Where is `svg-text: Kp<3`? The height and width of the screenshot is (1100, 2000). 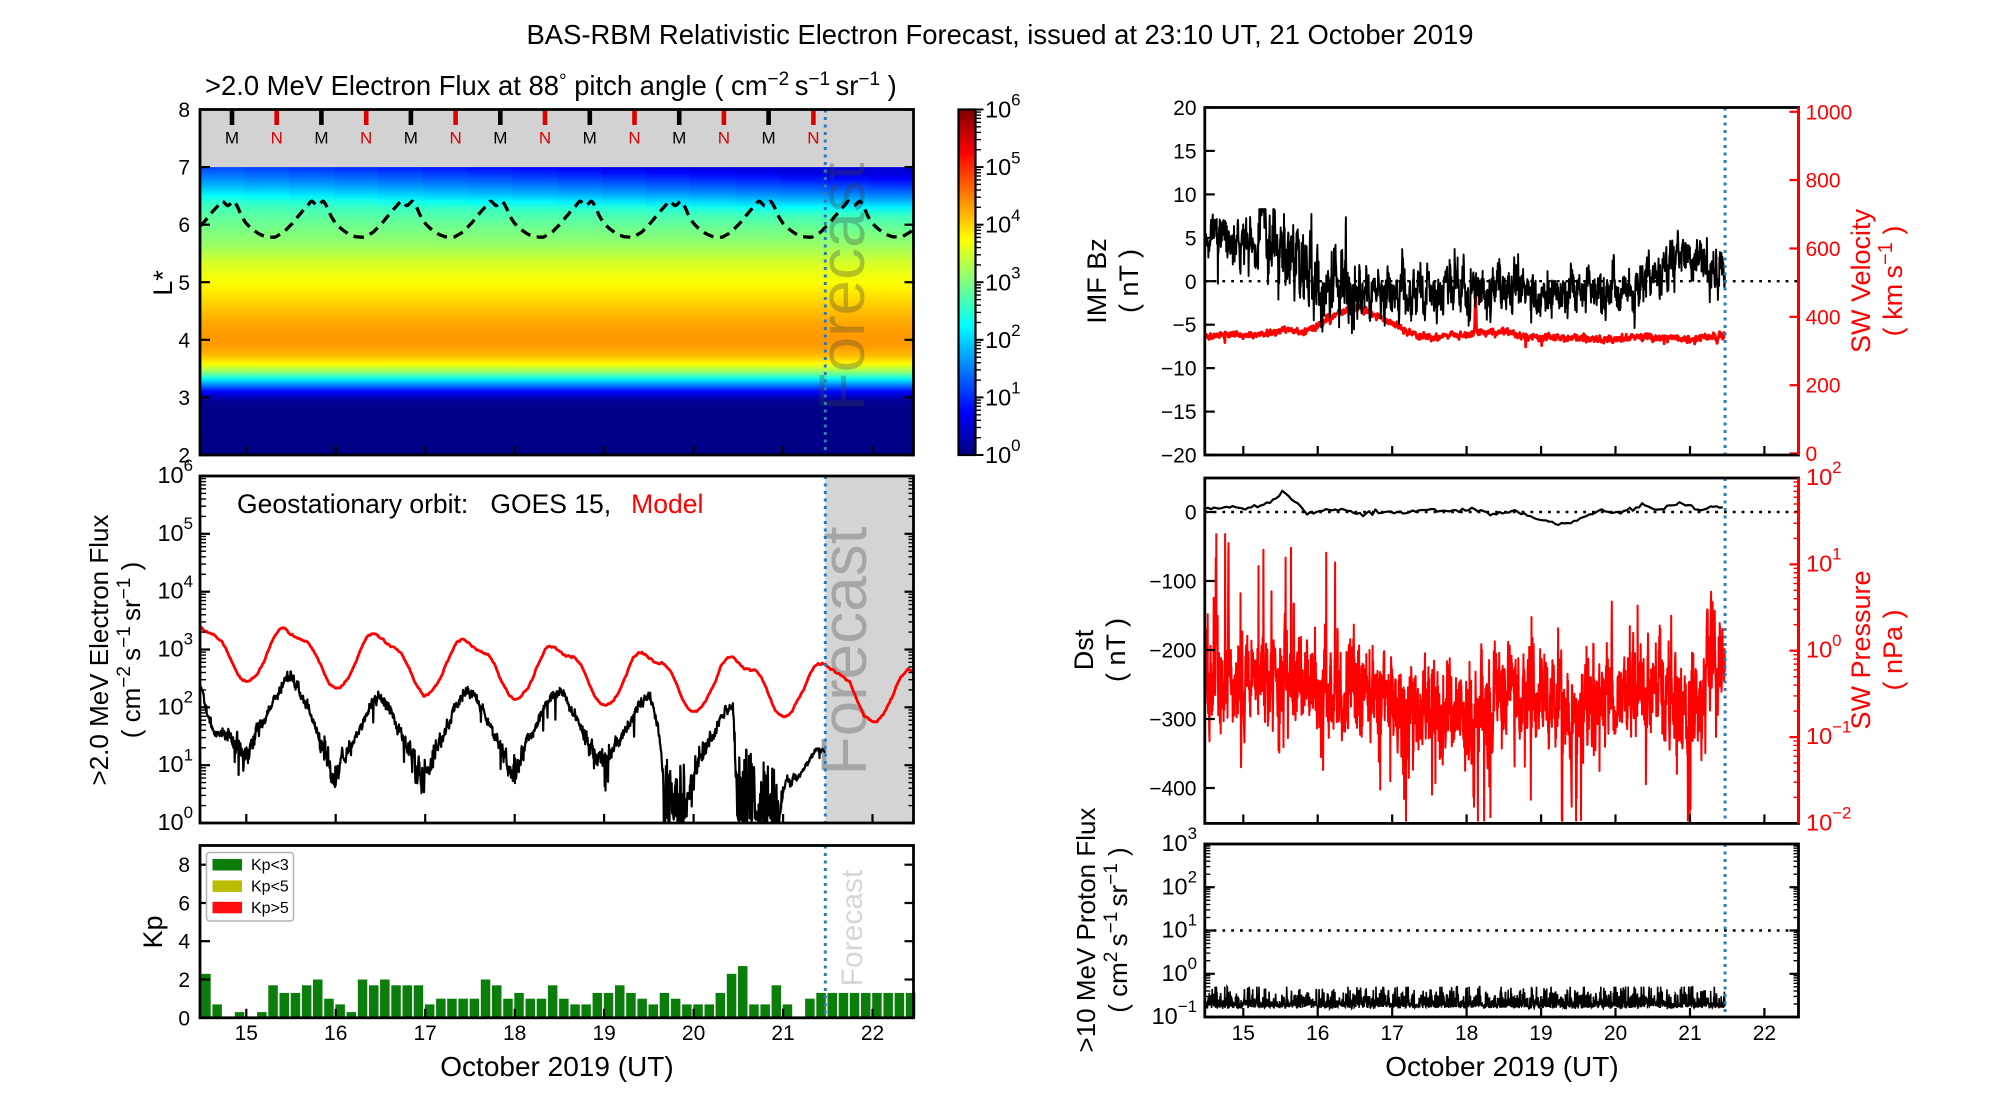 svg-text: Kp<3 is located at coordinates (270, 865).